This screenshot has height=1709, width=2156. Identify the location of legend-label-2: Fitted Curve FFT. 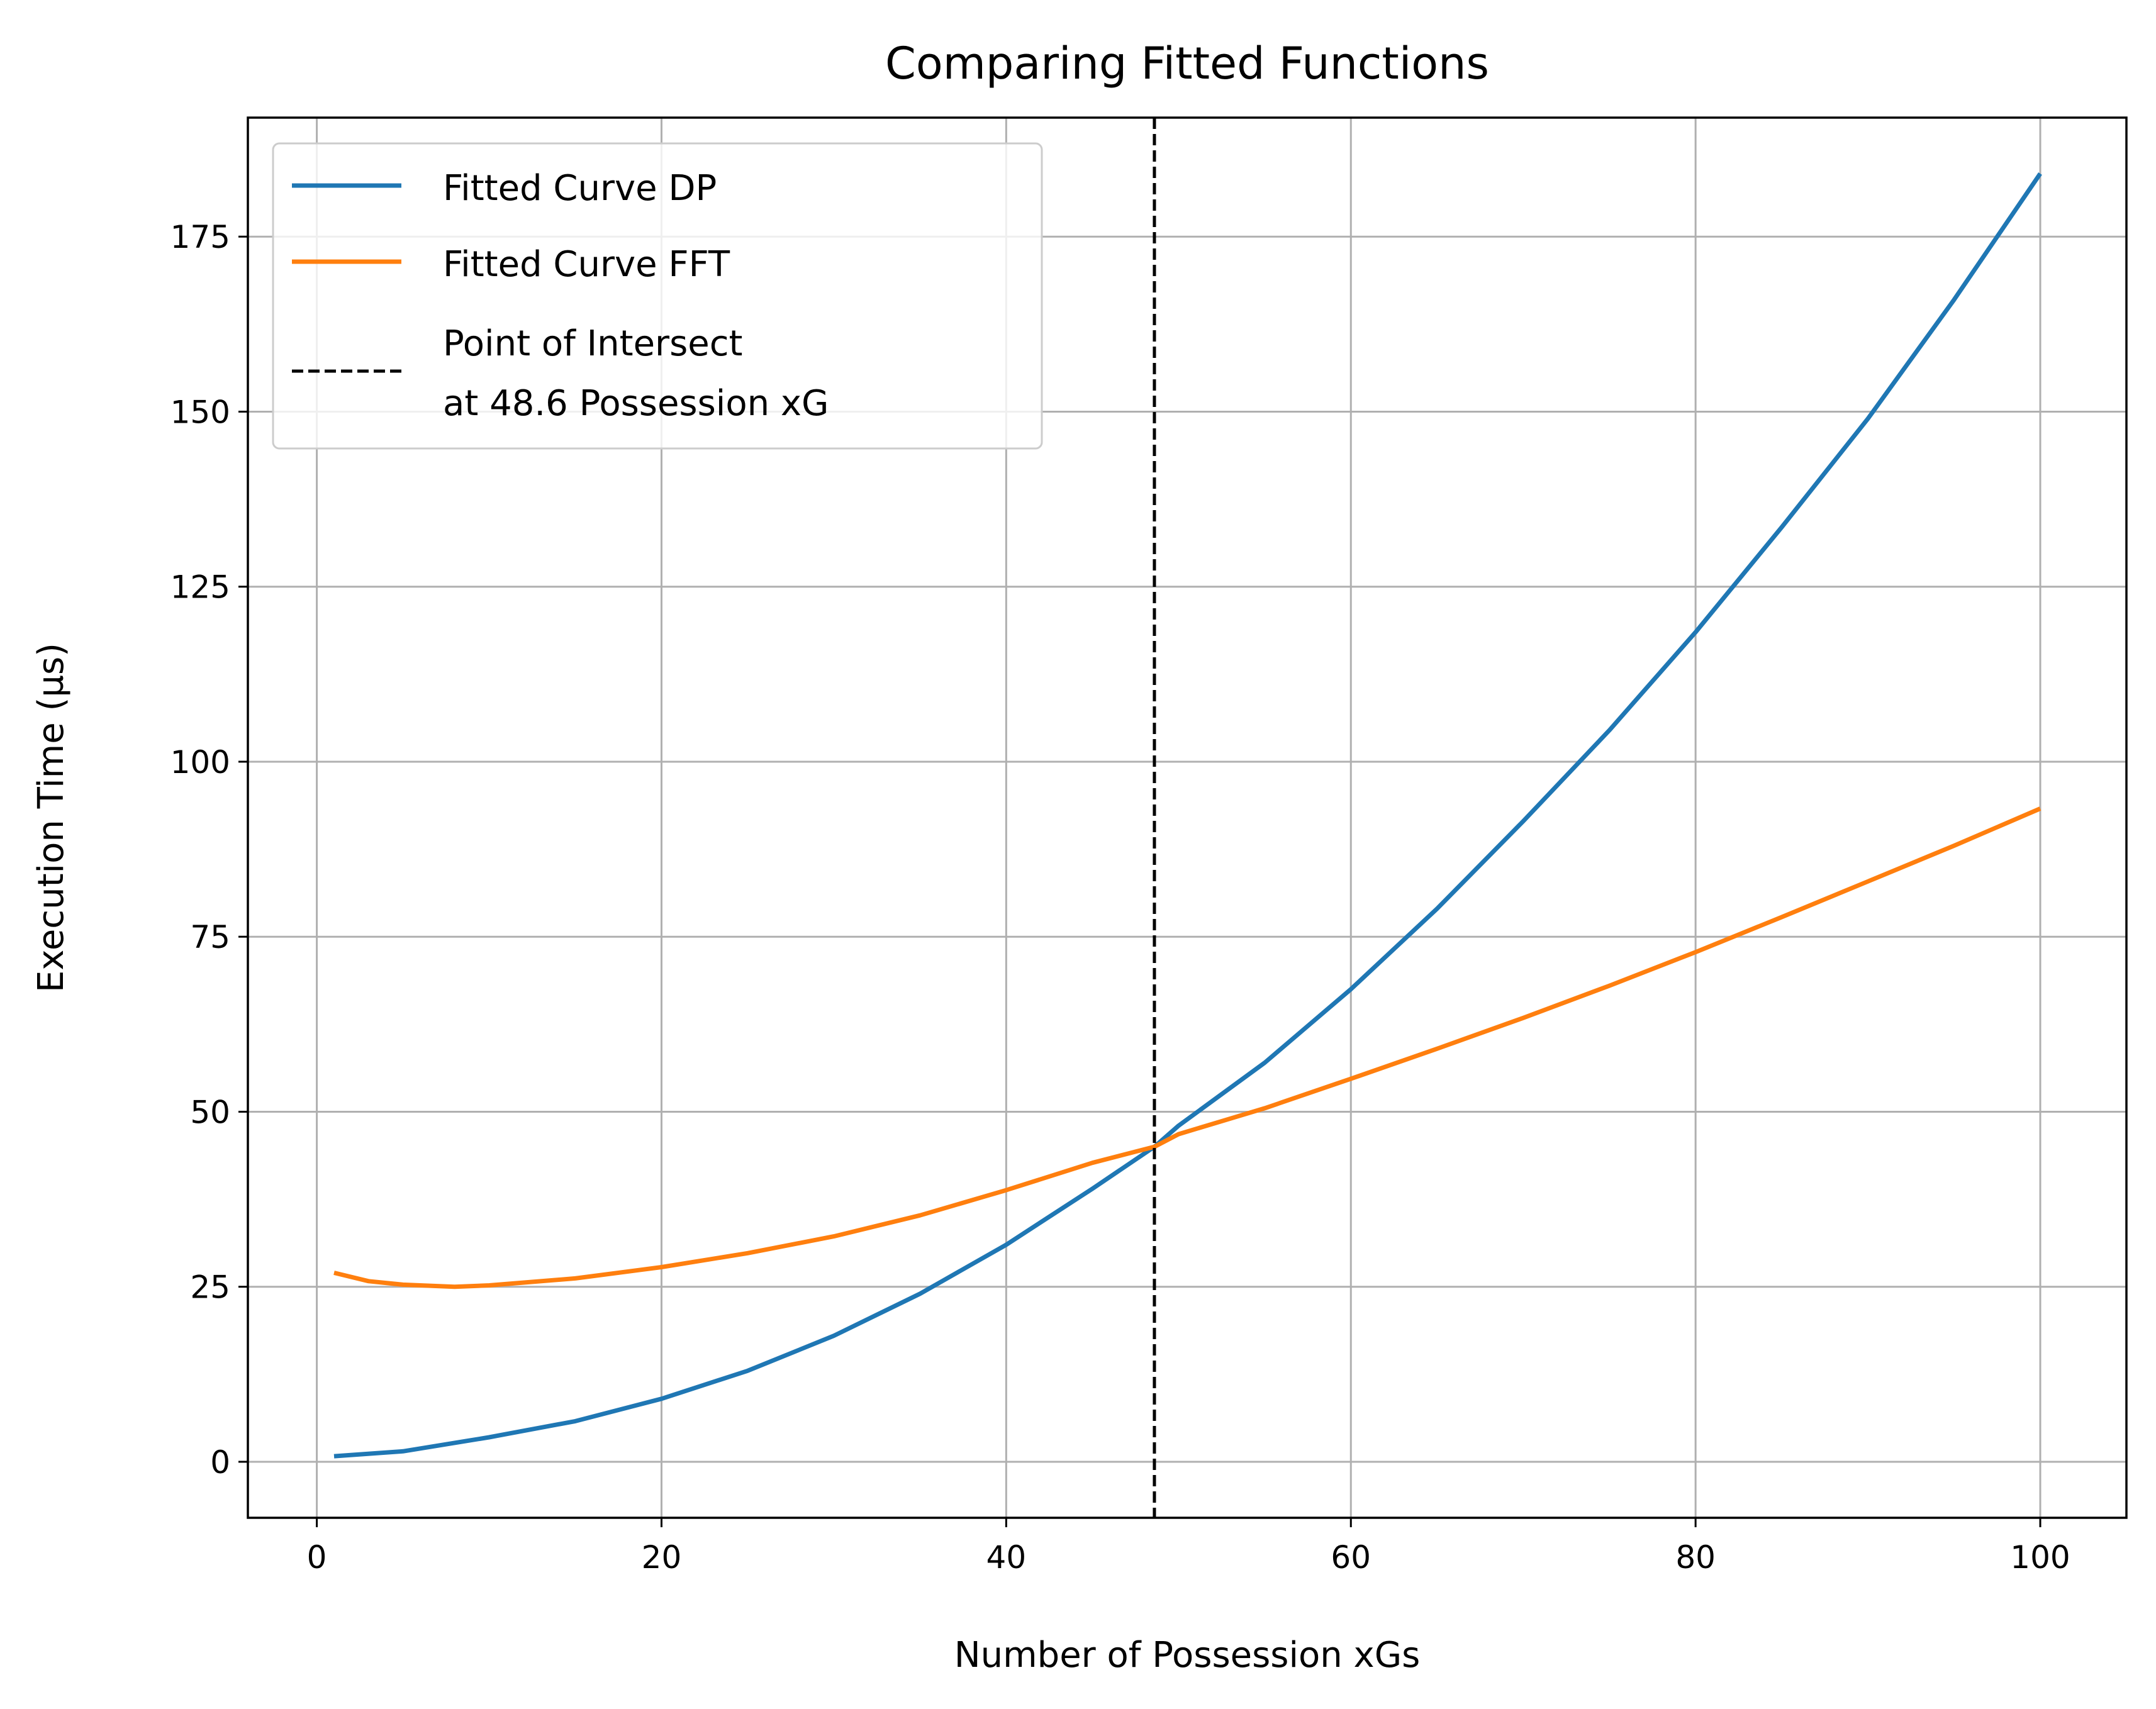
(587, 264).